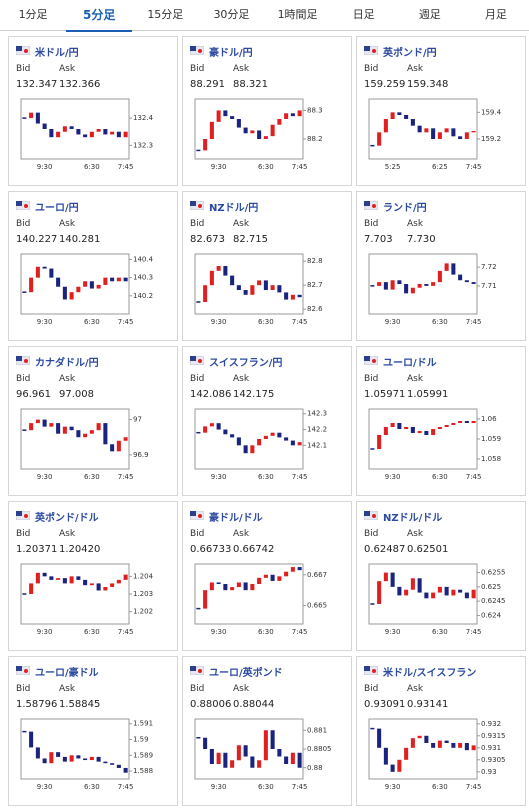 This screenshot has height=811, width=529. Describe the element at coordinates (67, 363) in the screenshot. I see `pair-title: カナダドル/円` at that location.